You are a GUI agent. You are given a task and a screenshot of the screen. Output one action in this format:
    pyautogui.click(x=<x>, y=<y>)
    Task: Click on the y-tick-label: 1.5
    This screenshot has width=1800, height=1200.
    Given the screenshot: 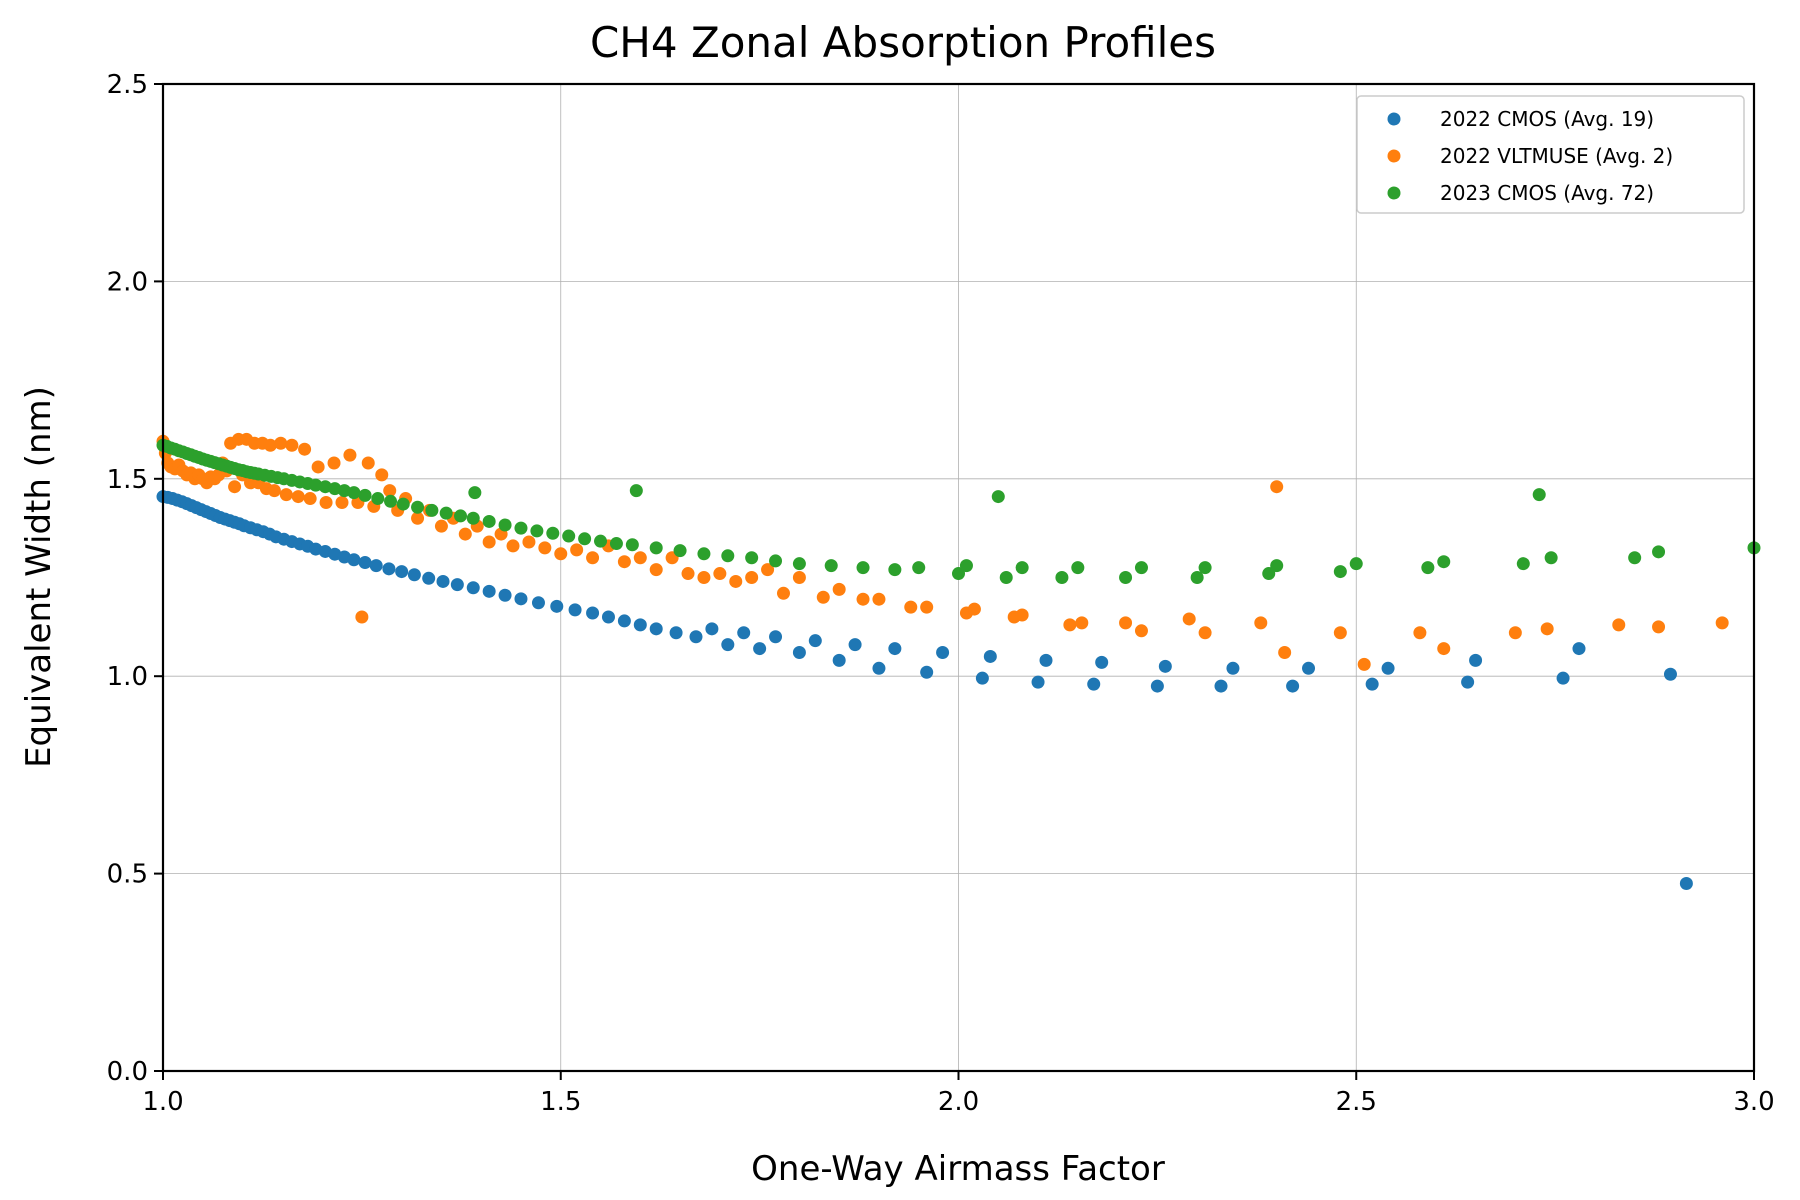 What is the action you would take?
    pyautogui.click(x=127, y=480)
    